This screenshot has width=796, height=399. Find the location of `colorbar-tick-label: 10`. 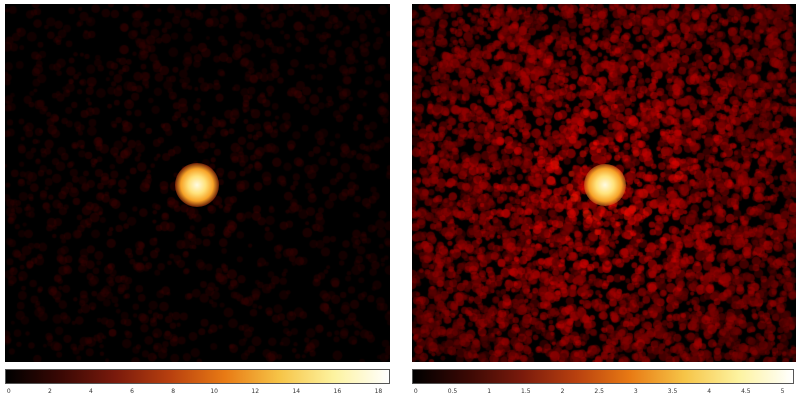

colorbar-tick-label: 10 is located at coordinates (214, 391).